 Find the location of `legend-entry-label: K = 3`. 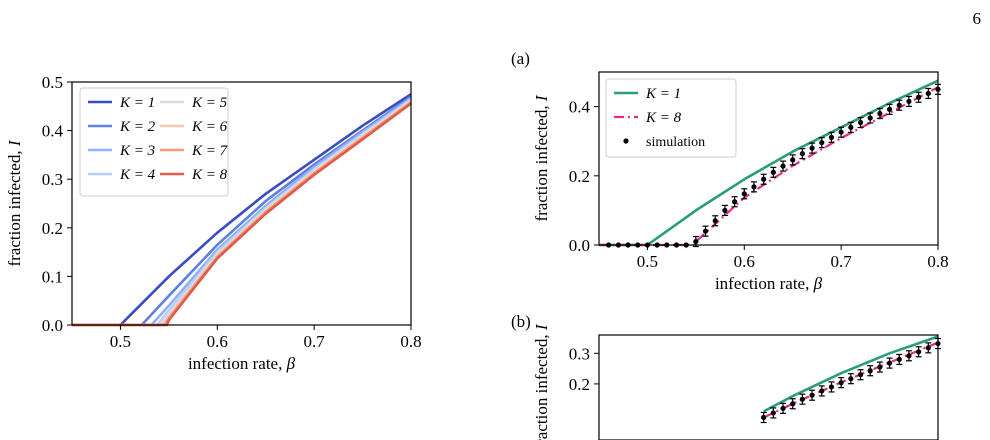

legend-entry-label: K = 3 is located at coordinates (137, 151).